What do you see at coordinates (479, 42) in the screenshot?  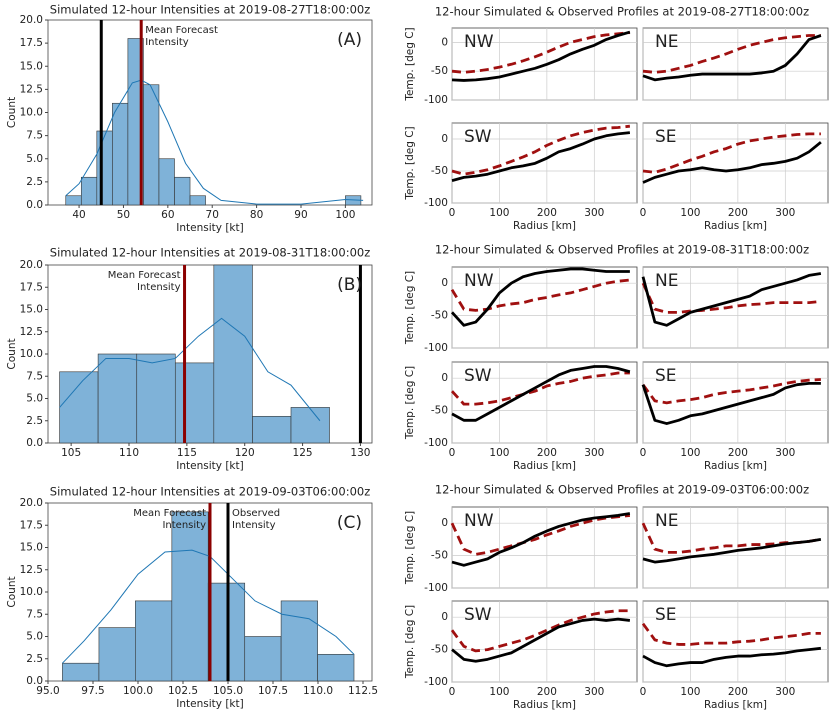 I see `panel-label: NW` at bounding box center [479, 42].